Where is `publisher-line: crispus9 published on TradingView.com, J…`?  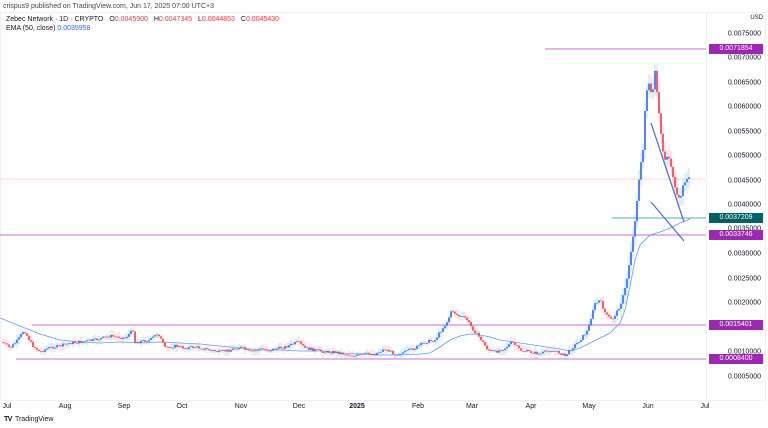
publisher-line: crispus9 published on TradingView.com, J… is located at coordinates (108, 6).